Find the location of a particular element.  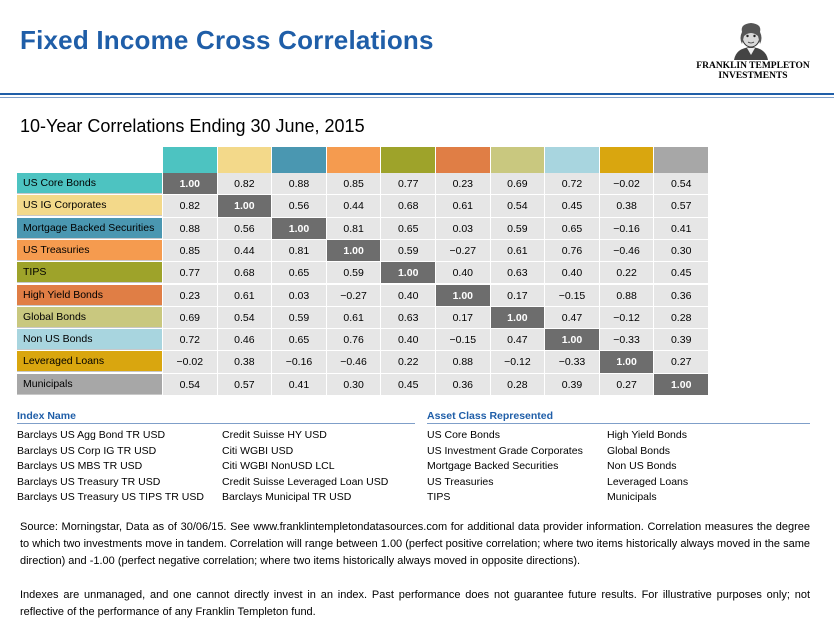

list-item: US Treasuries is located at coordinates (460, 481).